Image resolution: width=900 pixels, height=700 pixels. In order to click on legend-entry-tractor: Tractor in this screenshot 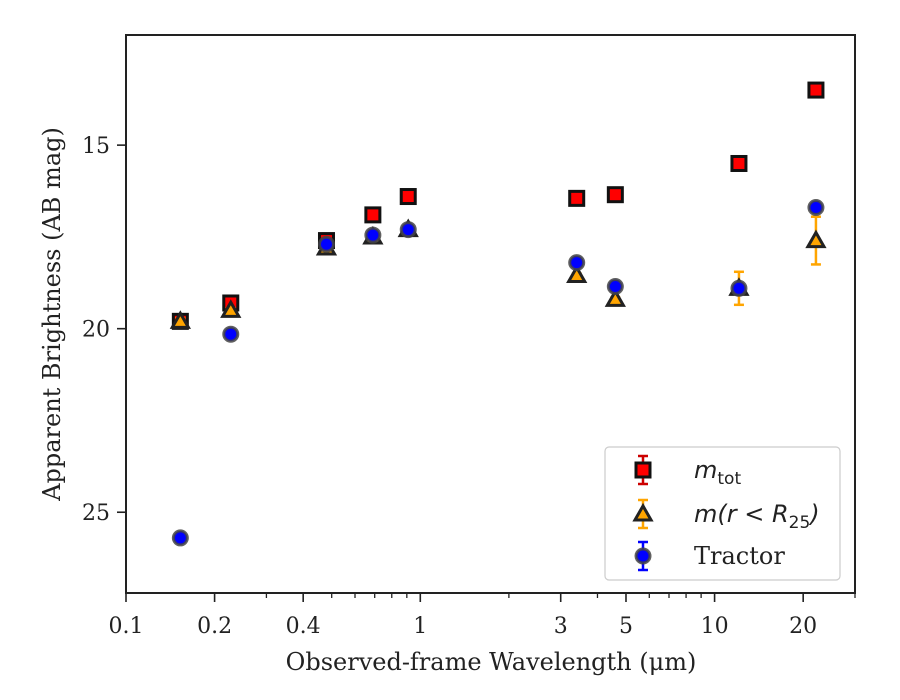, I will do `click(709, 556)`.